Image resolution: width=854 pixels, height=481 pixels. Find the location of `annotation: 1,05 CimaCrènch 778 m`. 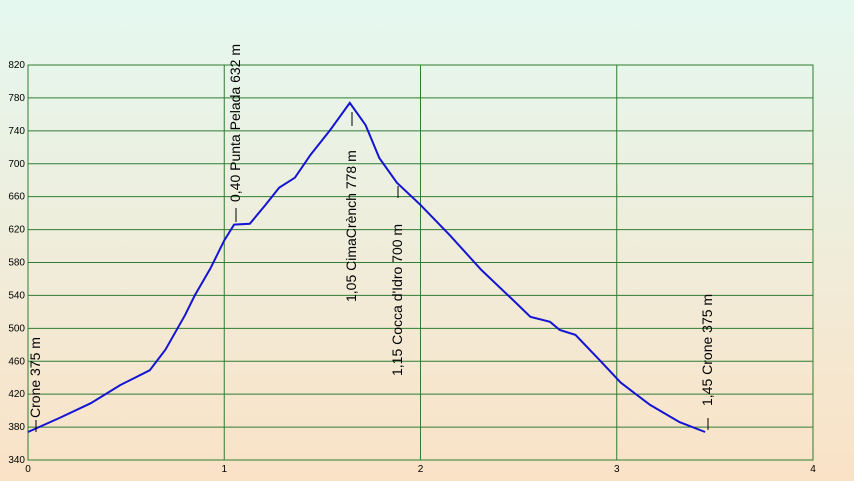

annotation: 1,05 CimaCrènch 778 m is located at coordinates (351, 226).